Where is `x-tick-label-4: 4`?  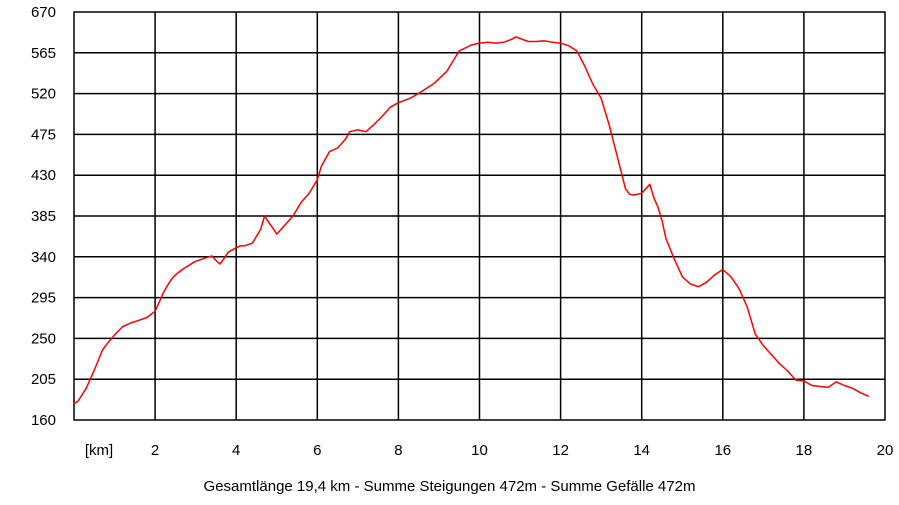 x-tick-label-4: 4 is located at coordinates (236, 450).